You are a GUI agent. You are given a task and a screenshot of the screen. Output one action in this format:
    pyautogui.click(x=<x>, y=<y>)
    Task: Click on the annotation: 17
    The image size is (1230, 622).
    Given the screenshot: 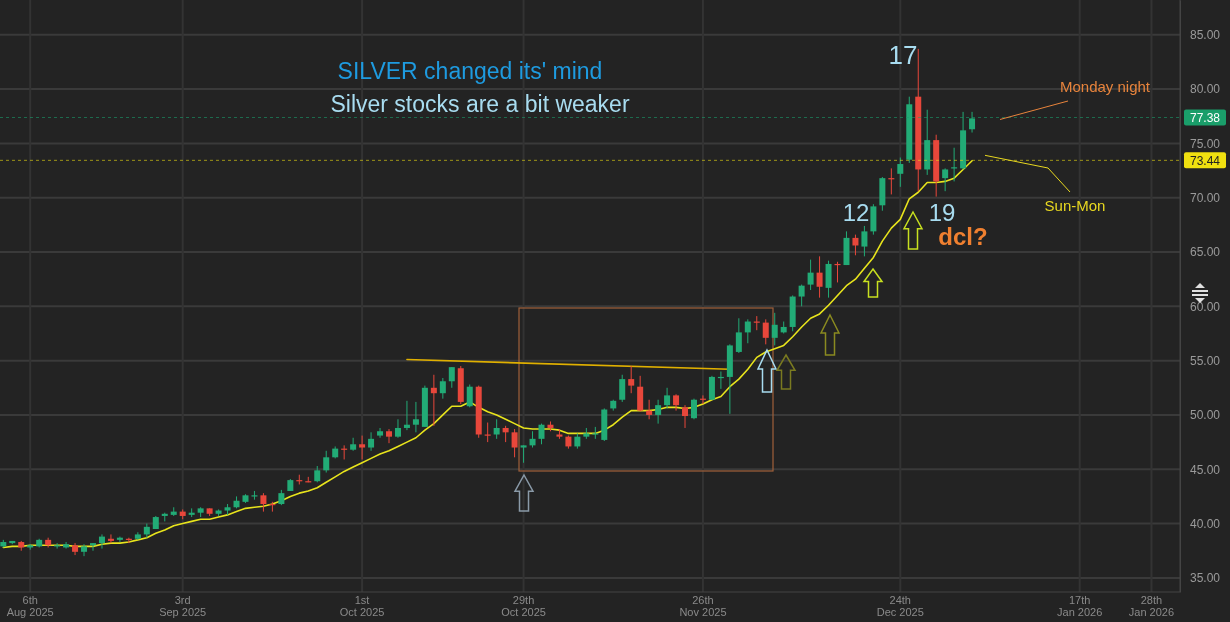 What is the action you would take?
    pyautogui.click(x=903, y=55)
    